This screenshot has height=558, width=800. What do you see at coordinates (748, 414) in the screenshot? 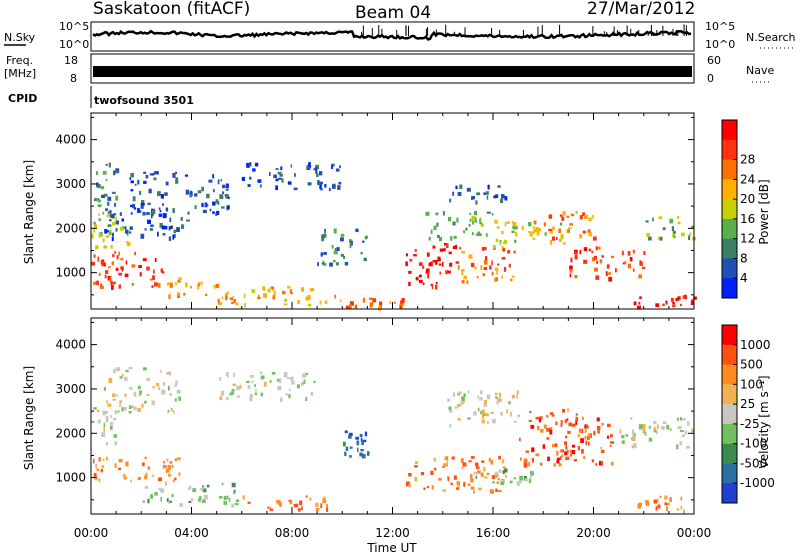
I see `velocity-colorbar: 1000 500 100 25 -25 -100 -500 -1000` at bounding box center [748, 414].